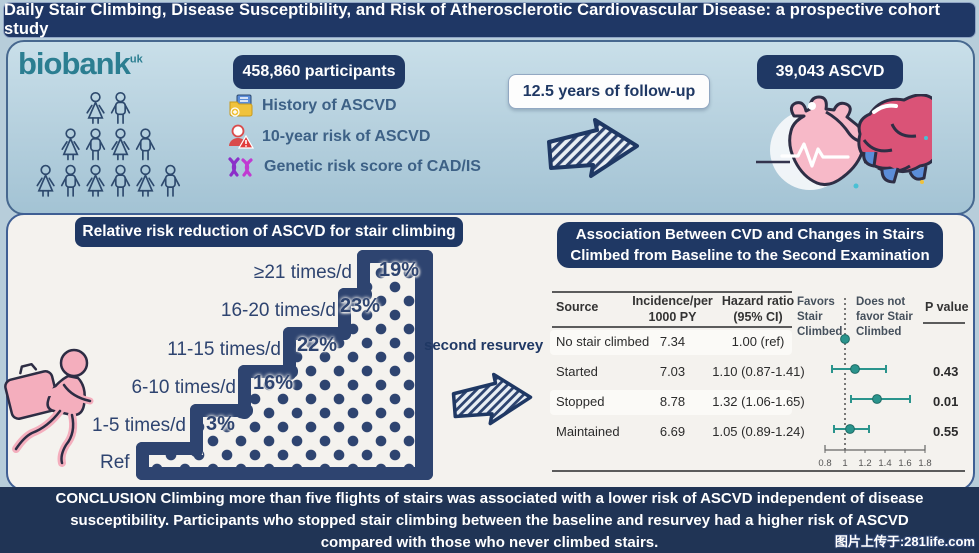 This screenshot has width=979, height=553. Describe the element at coordinates (875, 383) in the screenshot. I see `forest-plot: 0.8 1 1.2 1.4 1.6 1.8` at that location.